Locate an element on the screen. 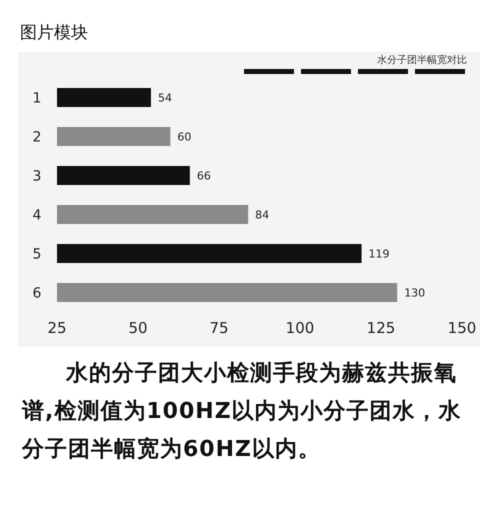 The image size is (500, 517). x-tick-label: 125 is located at coordinates (381, 328).